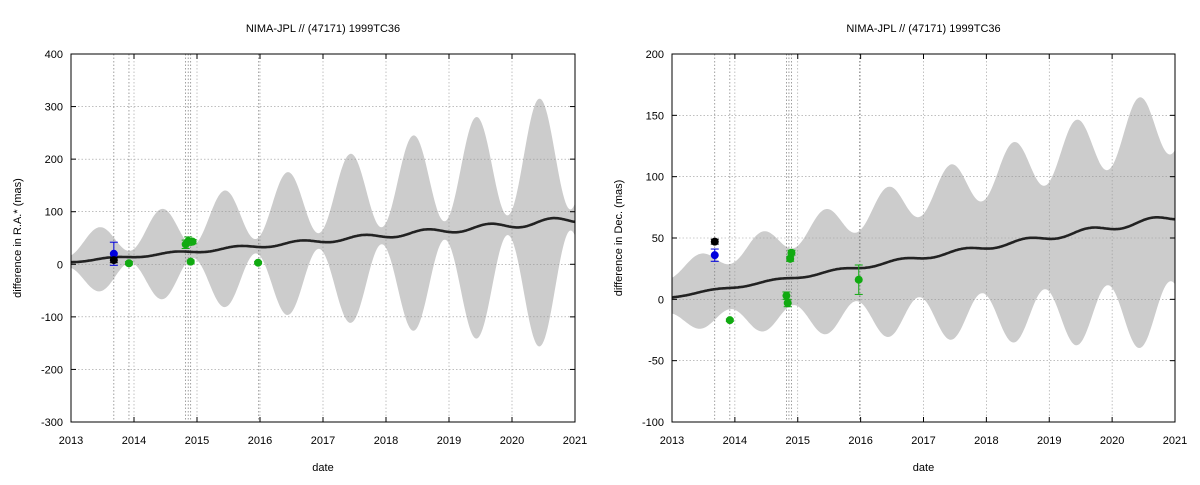 The width and height of the screenshot is (1200, 485). What do you see at coordinates (54, 55) in the screenshot?
I see `y-tick-label: 400` at bounding box center [54, 55].